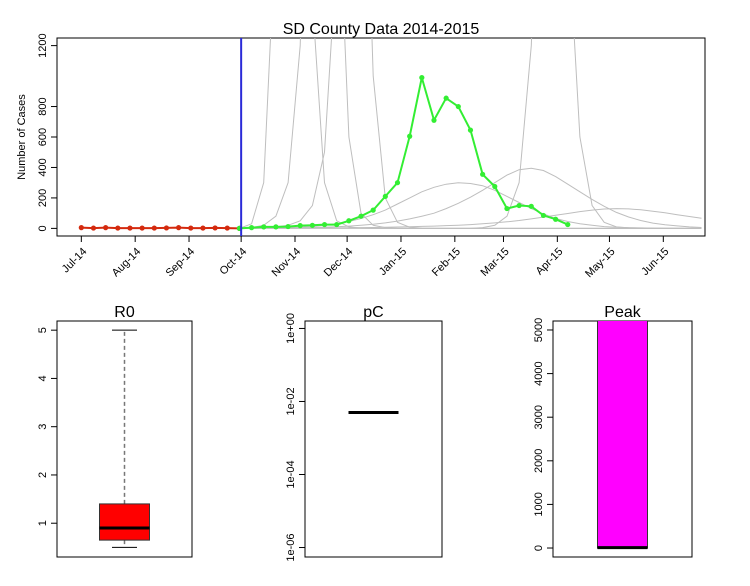 The image size is (750, 586). I want to click on x-tick-label: Sep-14, so click(181, 263).